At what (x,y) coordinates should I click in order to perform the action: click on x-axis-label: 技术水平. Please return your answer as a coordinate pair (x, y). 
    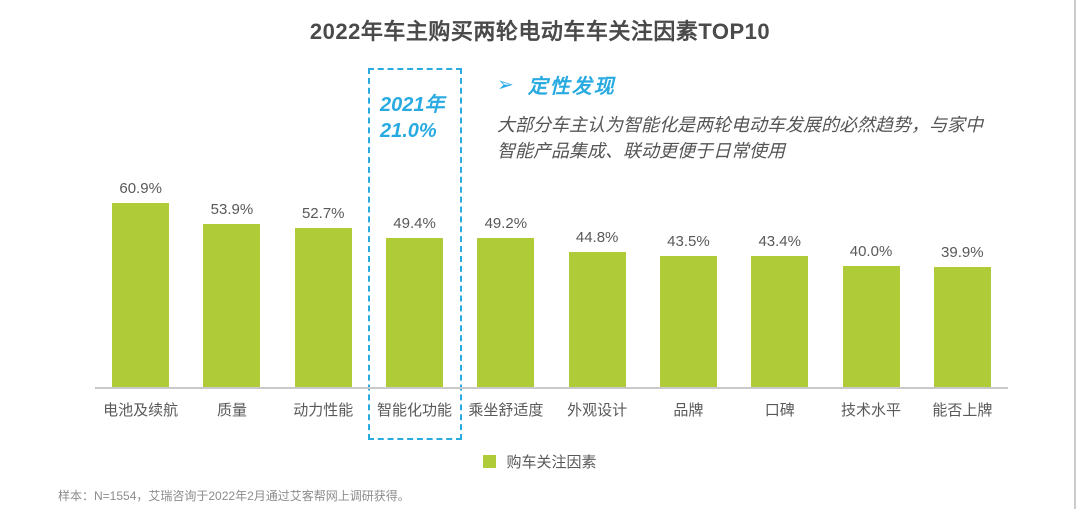
    Looking at the image, I should click on (871, 410).